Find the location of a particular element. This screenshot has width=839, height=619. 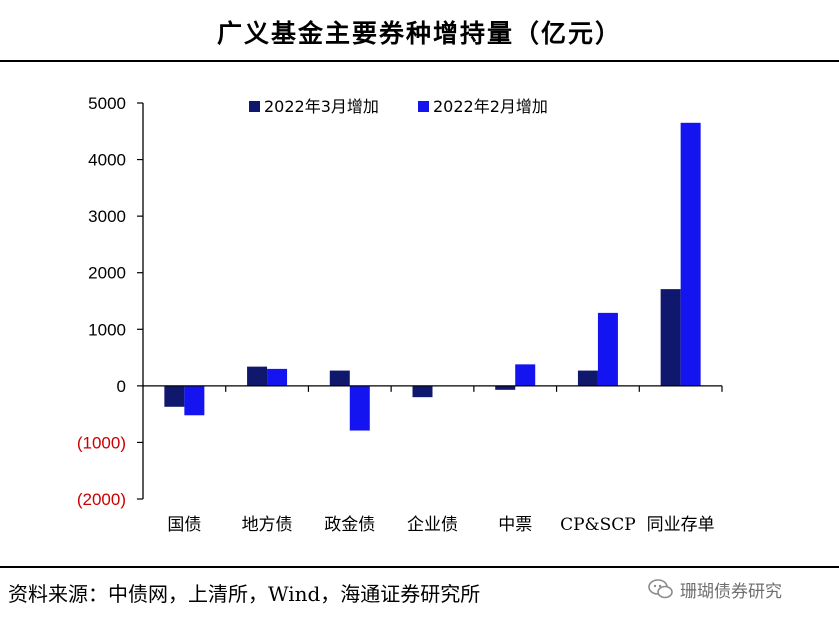

watermark-text: 珊瑚债券研究 is located at coordinates (731, 591).